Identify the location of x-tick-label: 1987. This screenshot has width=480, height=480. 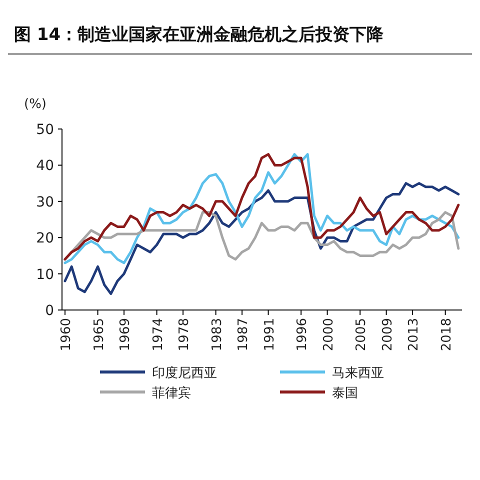
(244, 335).